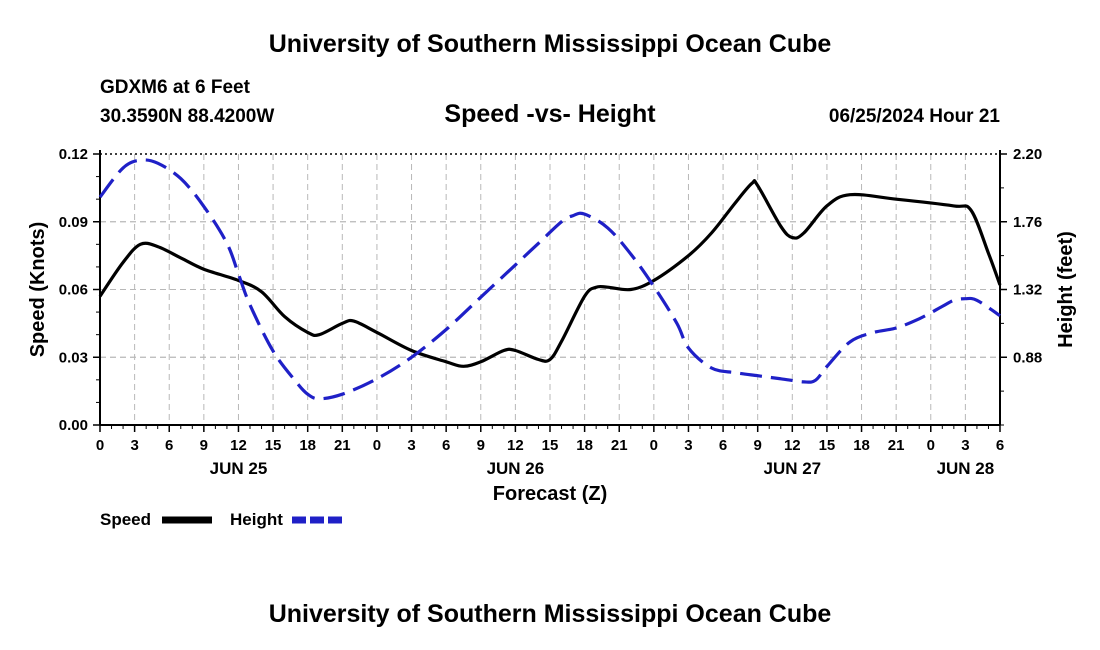 The width and height of the screenshot is (1100, 650). Describe the element at coordinates (966, 468) in the screenshot. I see `date-label: JUN 28` at that location.